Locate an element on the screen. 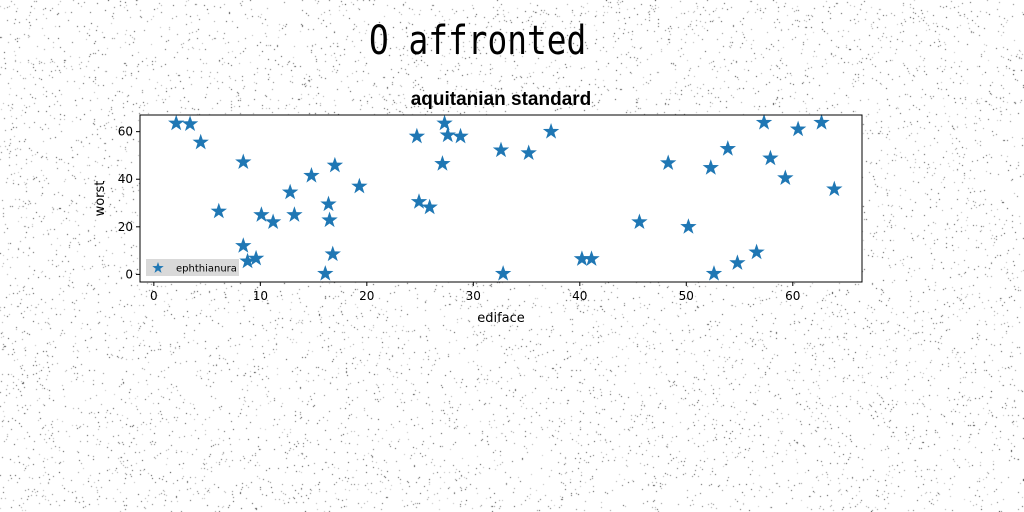 The width and height of the screenshot is (1024, 512). y-tick-label: 40 is located at coordinates (125, 179).